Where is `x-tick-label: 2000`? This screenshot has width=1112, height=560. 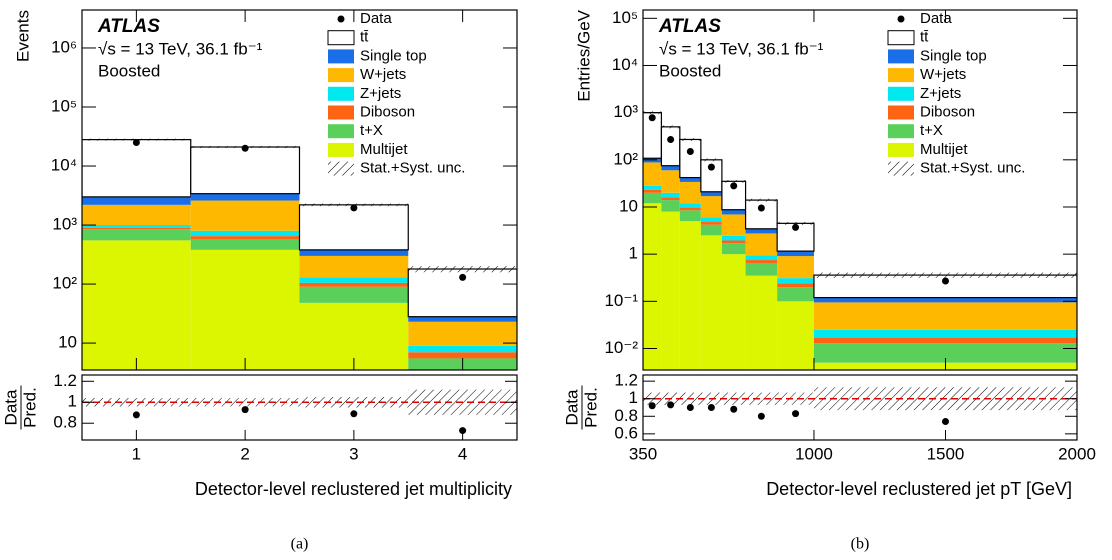 x-tick-label: 2000 is located at coordinates (1077, 453).